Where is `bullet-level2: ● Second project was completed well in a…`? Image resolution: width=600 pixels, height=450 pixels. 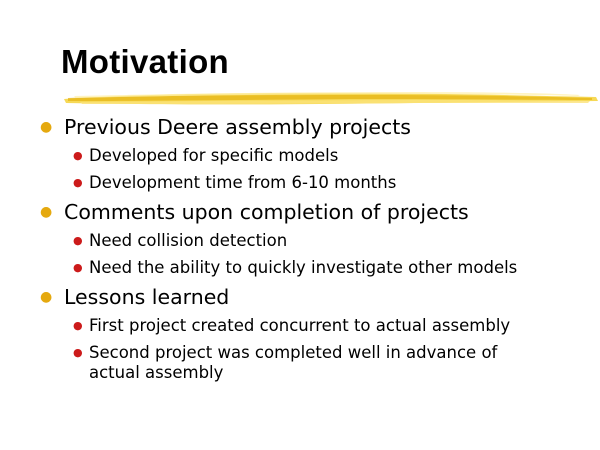
bullet-level2: ● Second project was completed well in a… is located at coordinates (301, 362).